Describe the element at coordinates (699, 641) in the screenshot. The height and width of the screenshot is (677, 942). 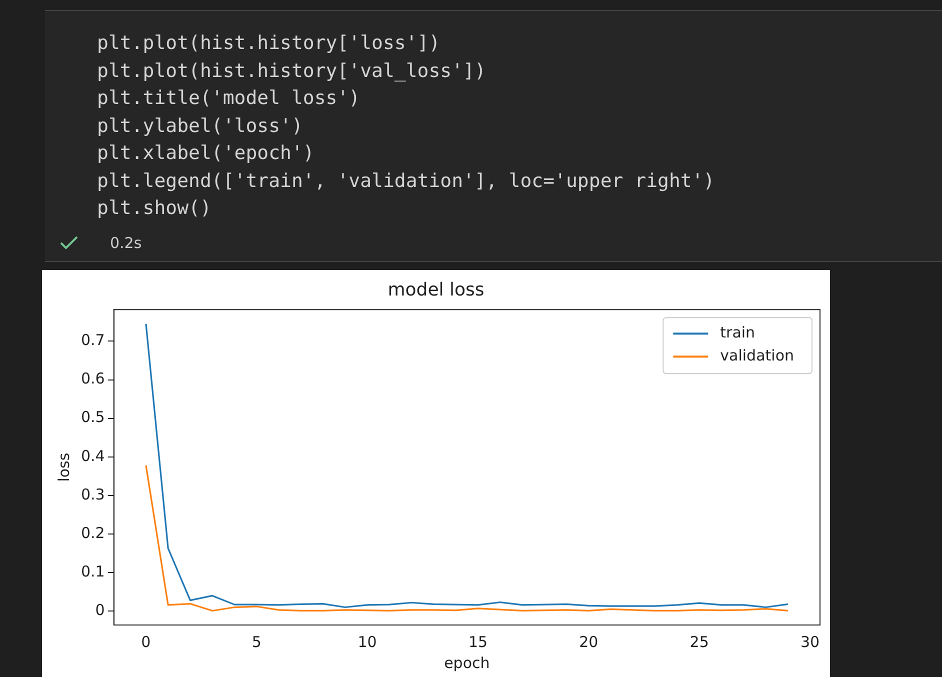
I see `x-tick-label: 25` at that location.